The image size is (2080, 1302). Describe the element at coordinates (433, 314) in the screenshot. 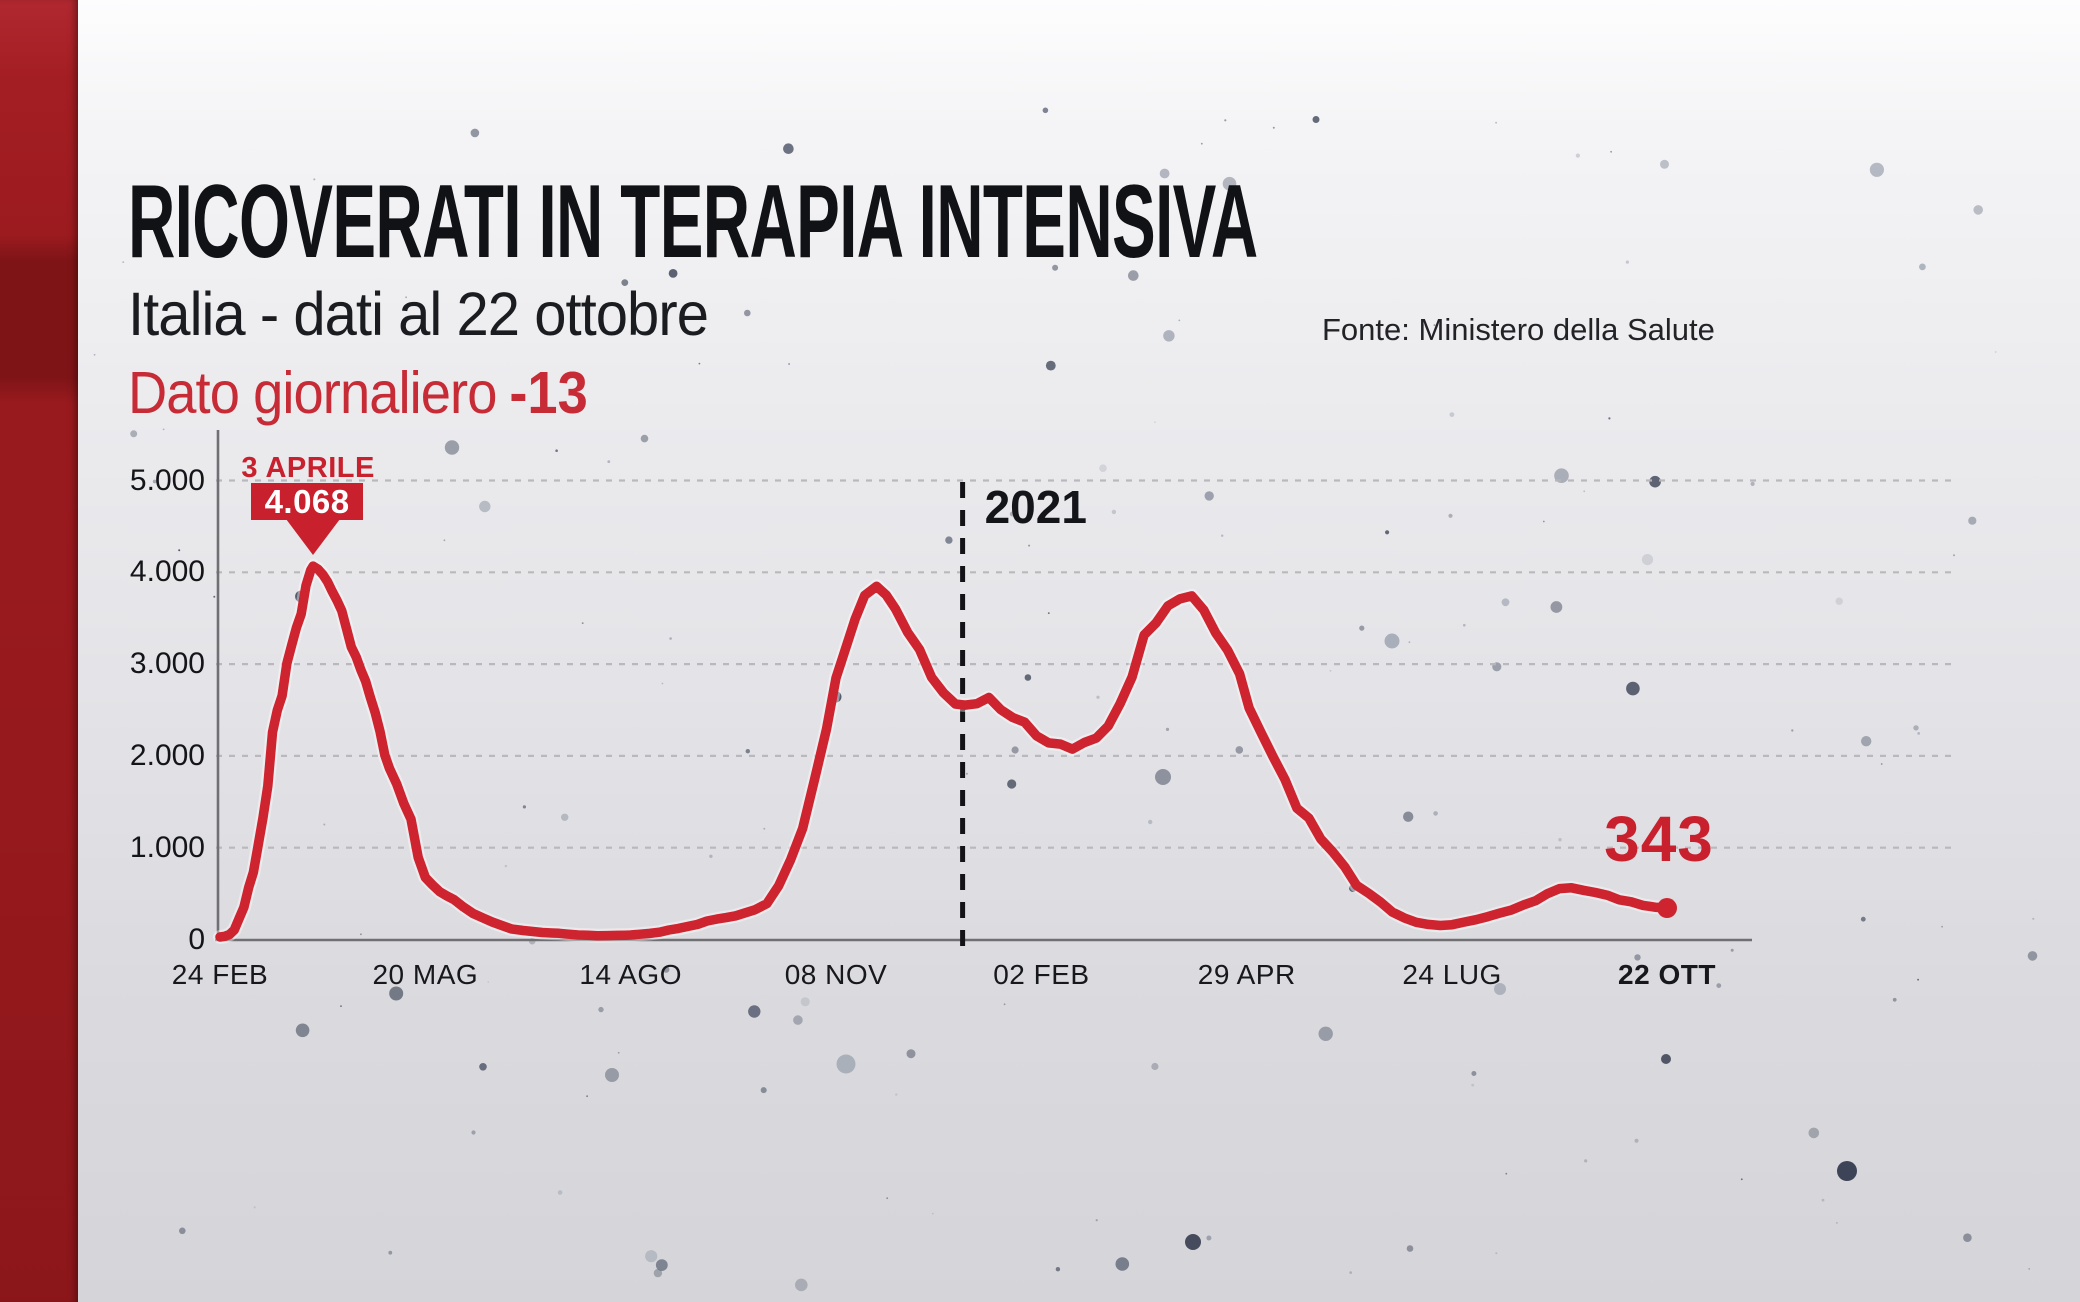

I see `page-subtitle: Italia - dati al 22 ottobre` at that location.